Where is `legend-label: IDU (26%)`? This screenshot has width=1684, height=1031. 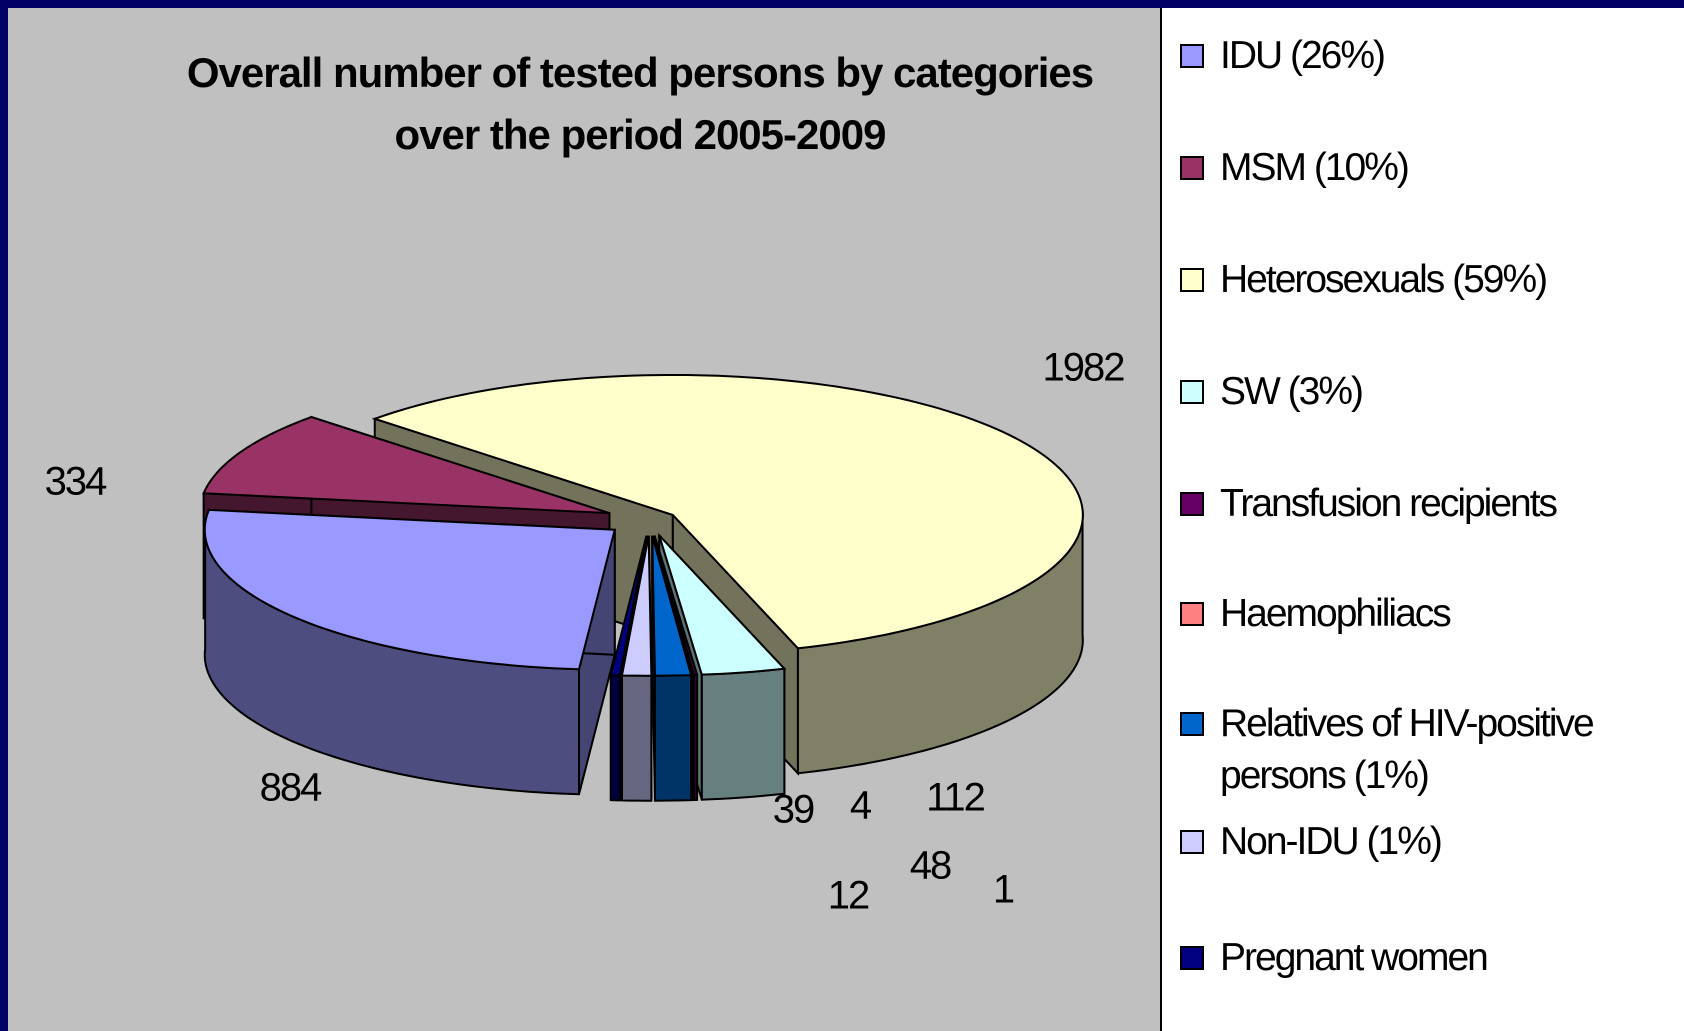 legend-label: IDU (26%) is located at coordinates (1303, 55).